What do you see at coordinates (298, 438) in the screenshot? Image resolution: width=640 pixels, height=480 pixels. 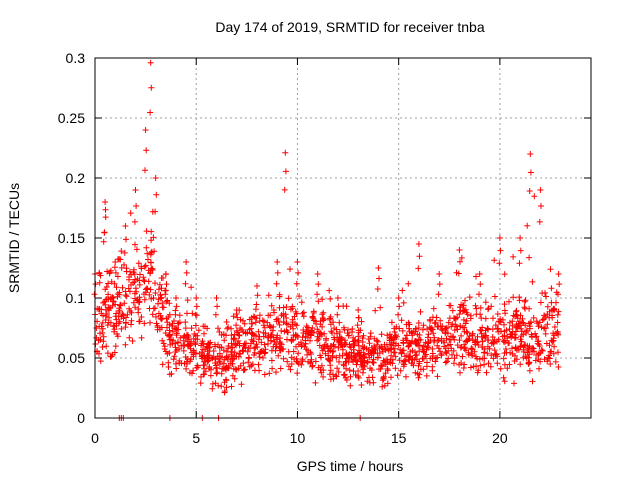 I see `x-tick-label: 10` at bounding box center [298, 438].